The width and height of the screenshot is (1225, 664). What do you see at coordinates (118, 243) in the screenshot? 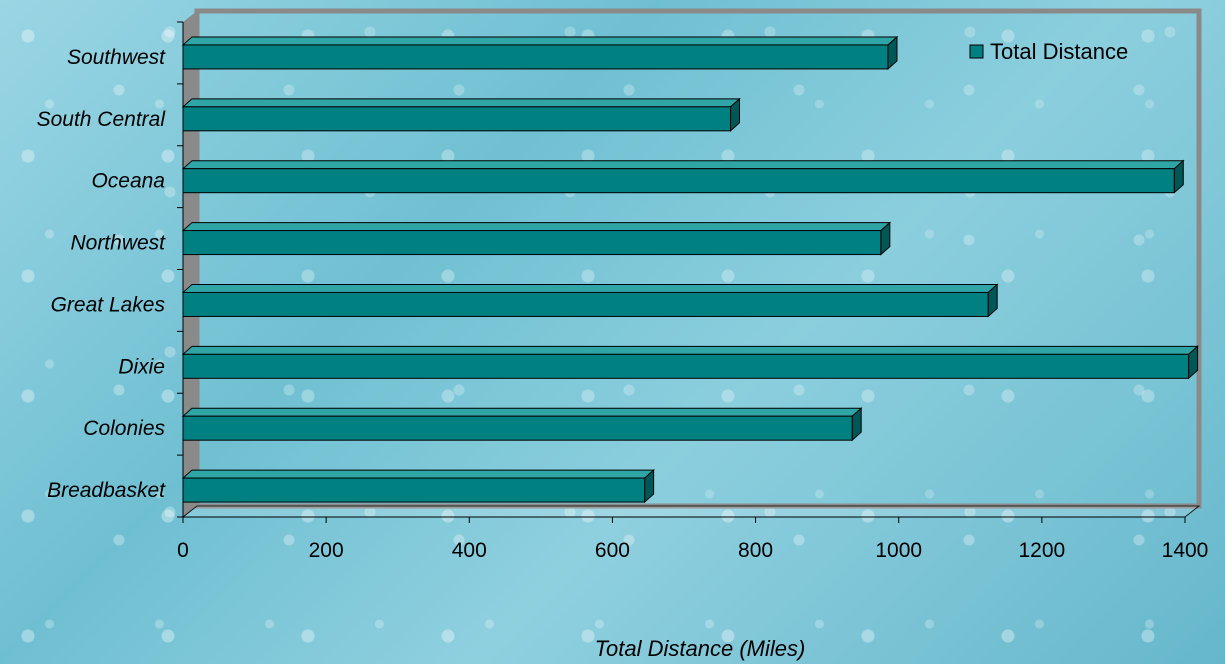
I see `category-label: Northwest` at bounding box center [118, 243].